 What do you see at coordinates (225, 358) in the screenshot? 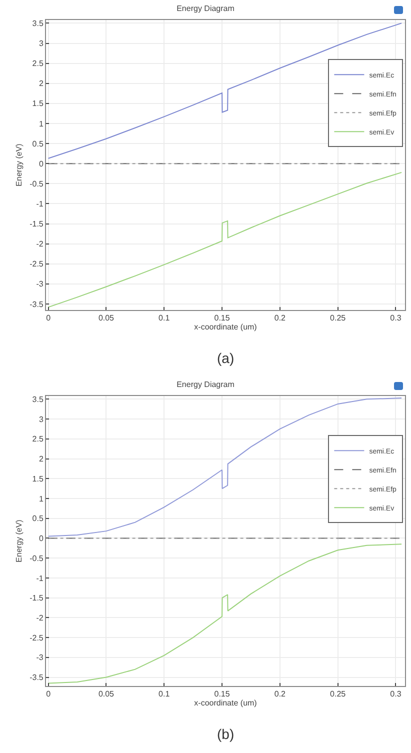
I see `text: (a)` at bounding box center [225, 358].